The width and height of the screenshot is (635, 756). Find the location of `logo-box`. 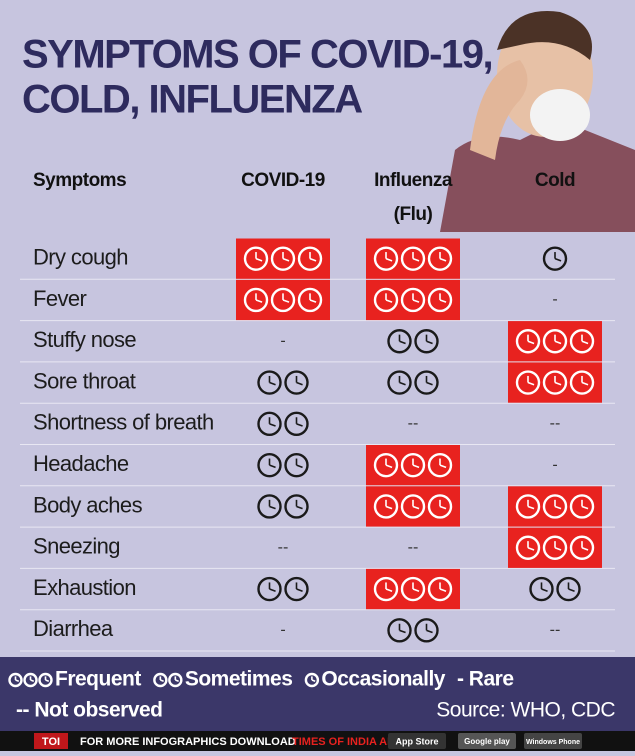

logo-box is located at coordinates (51, 741).